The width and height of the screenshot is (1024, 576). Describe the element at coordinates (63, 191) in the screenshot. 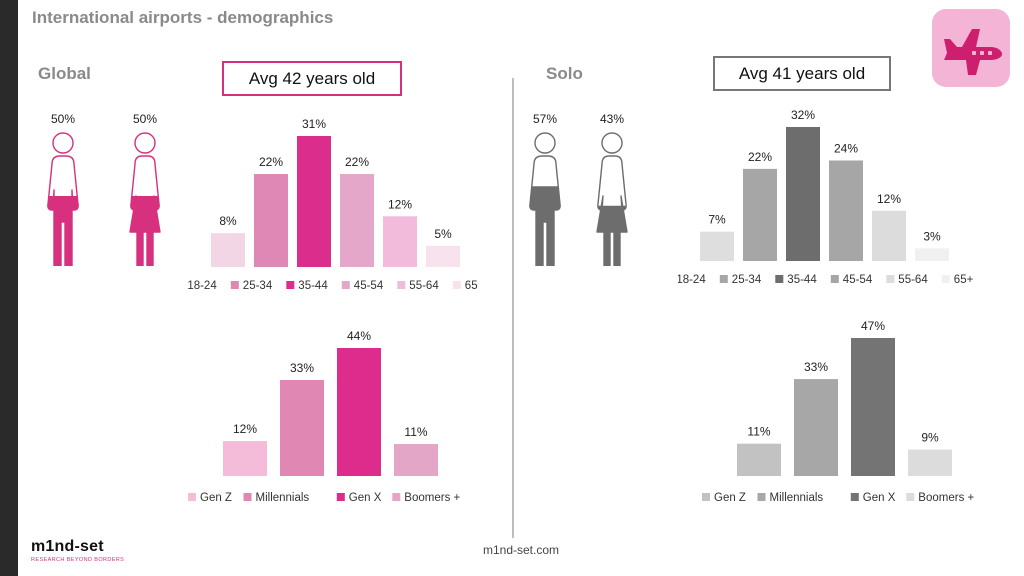

I see `global-male-figure: 50%` at that location.